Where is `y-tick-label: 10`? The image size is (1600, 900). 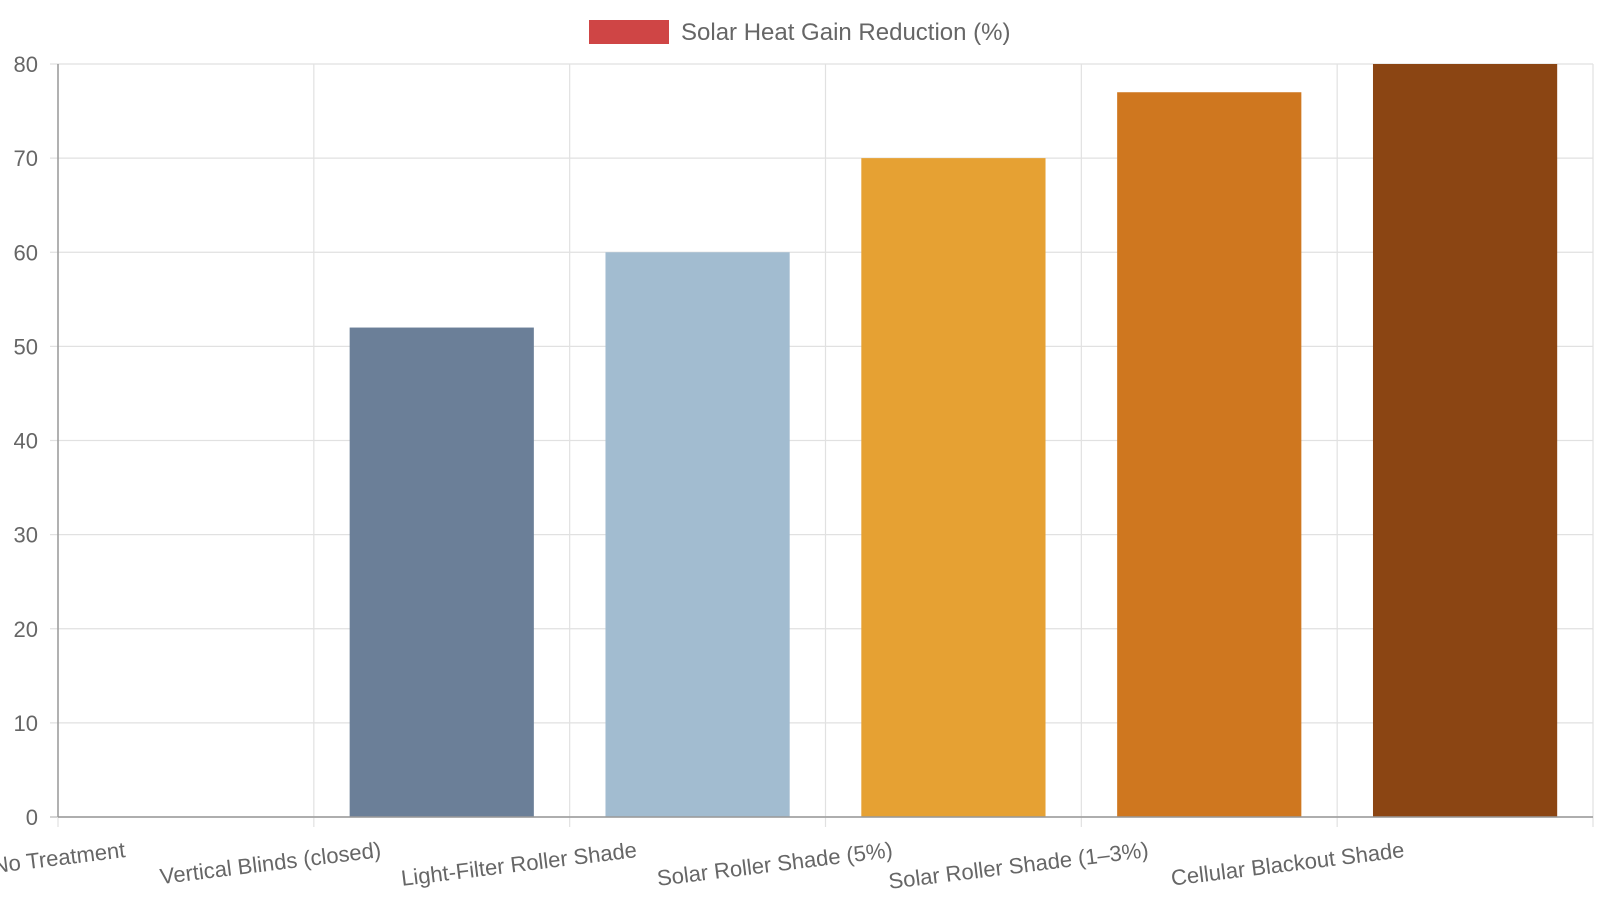 y-tick-label: 10 is located at coordinates (26, 723).